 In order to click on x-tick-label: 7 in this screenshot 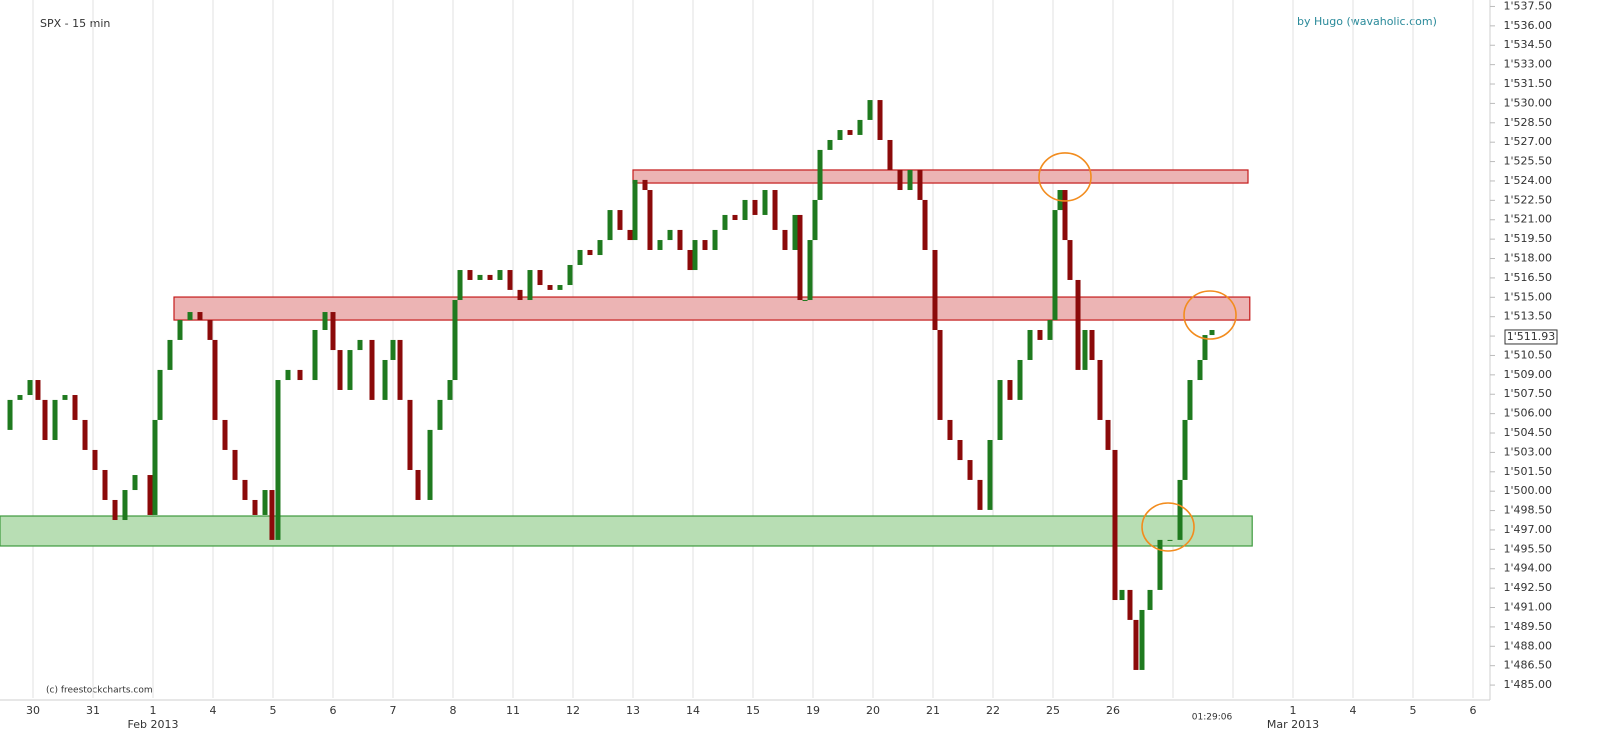, I will do `click(393, 710)`.